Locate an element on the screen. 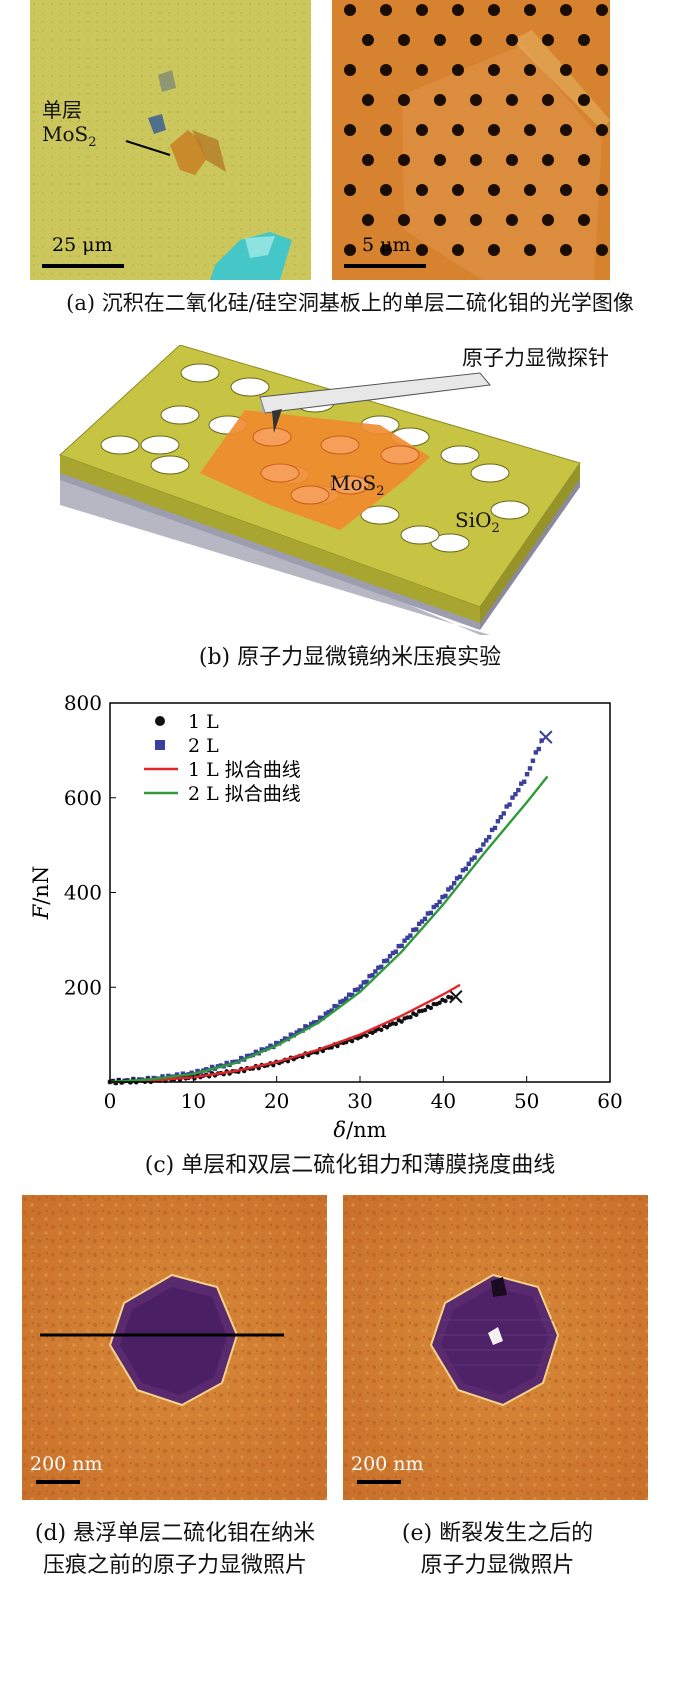  afm-hole-array-image is located at coordinates (471, 140).